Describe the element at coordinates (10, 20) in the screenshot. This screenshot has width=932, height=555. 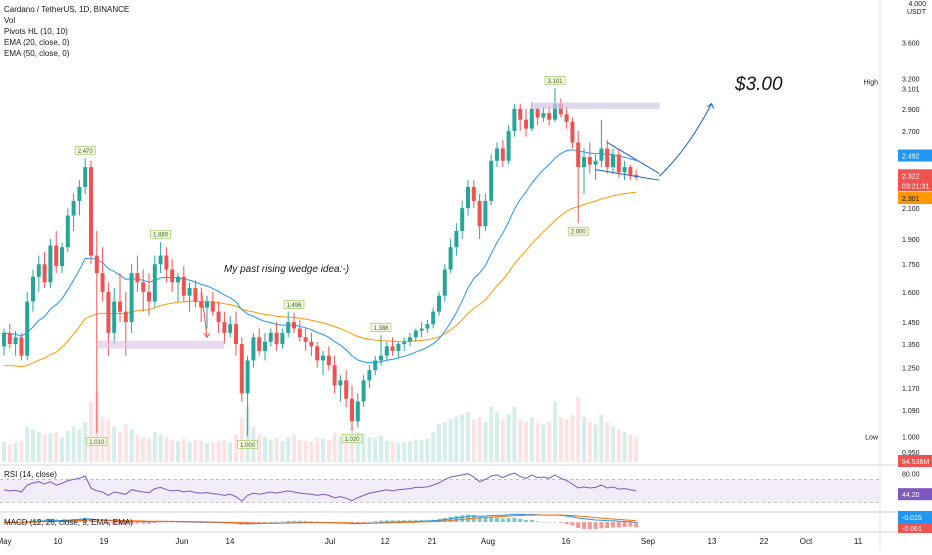
I see `legend-vol: Vol` at that location.